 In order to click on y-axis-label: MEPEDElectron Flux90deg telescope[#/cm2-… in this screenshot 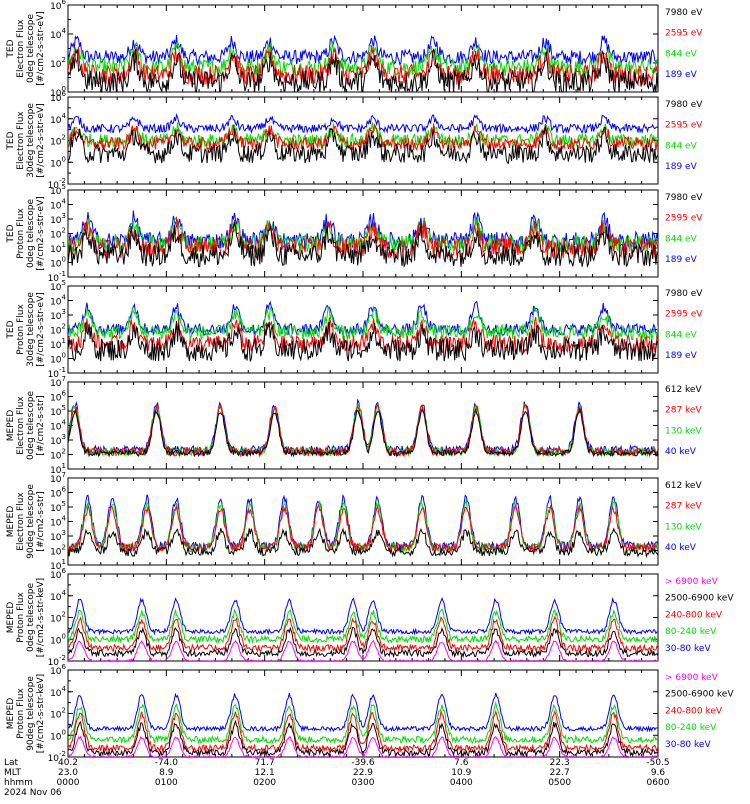, I will do `click(26, 521)`.